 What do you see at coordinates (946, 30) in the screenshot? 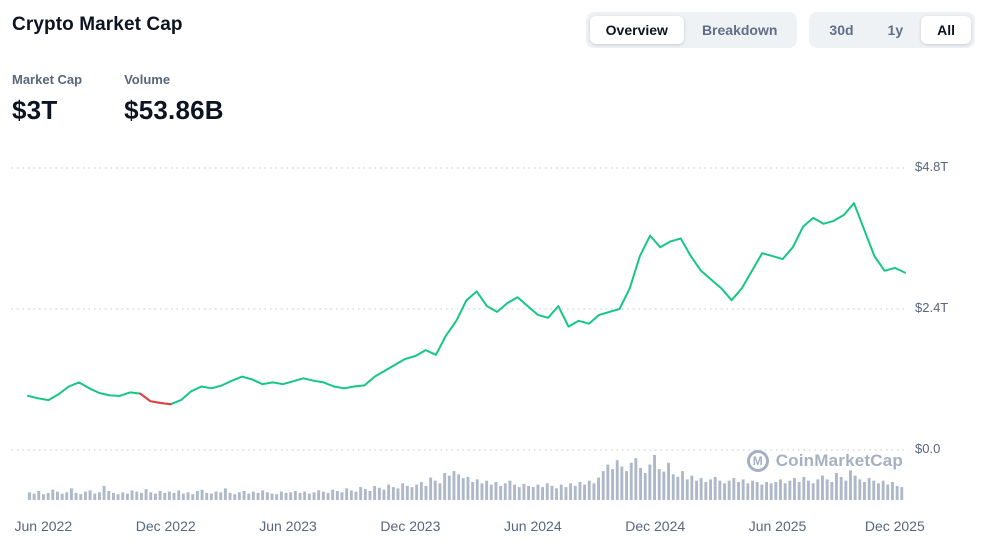
I see `range-all-button: All` at bounding box center [946, 30].